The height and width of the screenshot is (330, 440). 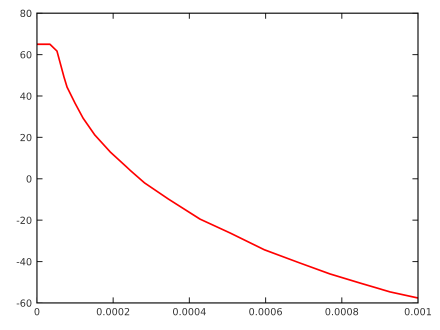 What do you see at coordinates (265, 312) in the screenshot?
I see `x-tick-label: 0.0006` at bounding box center [265, 312].